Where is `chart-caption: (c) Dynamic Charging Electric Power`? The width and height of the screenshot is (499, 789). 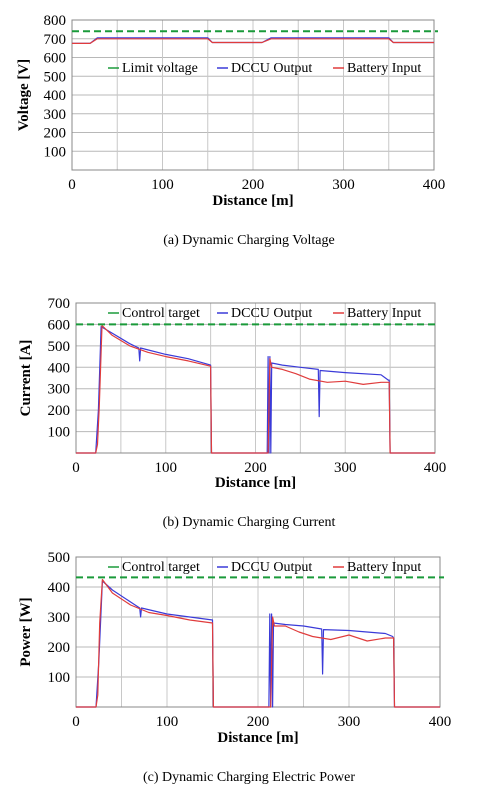 chart-caption: (c) Dynamic Charging Electric Power is located at coordinates (249, 777).